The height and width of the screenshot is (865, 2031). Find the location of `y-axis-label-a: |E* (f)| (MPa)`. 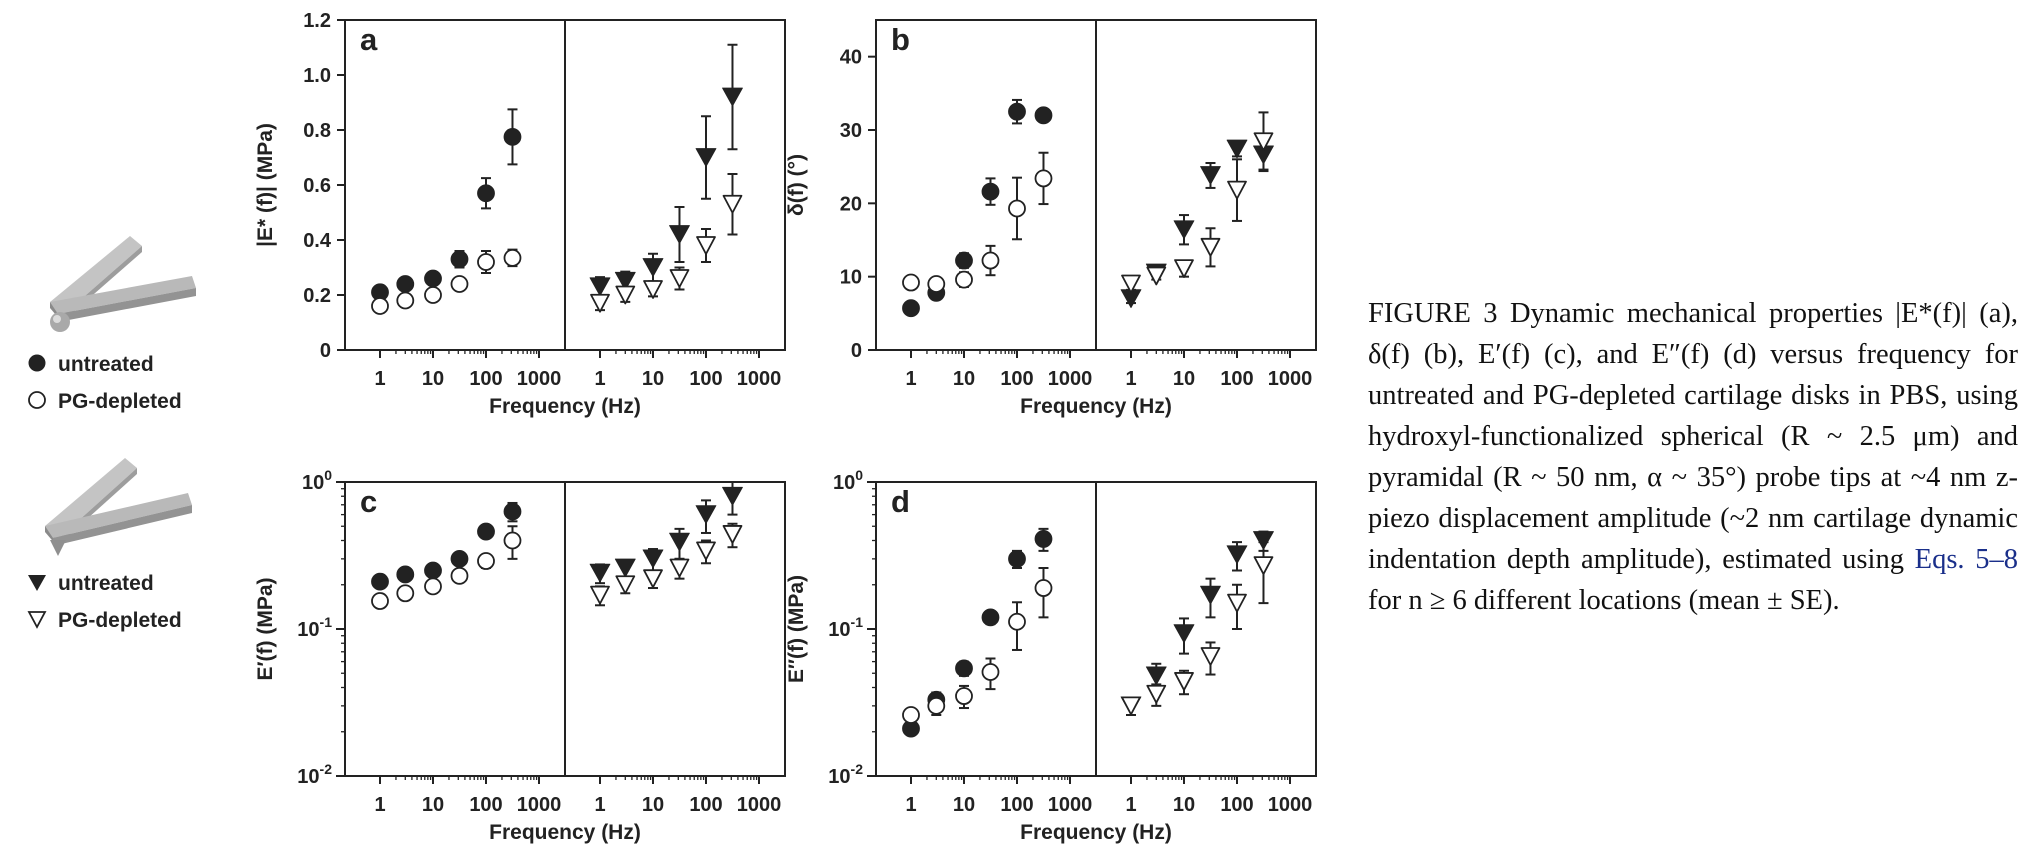

y-axis-label-a: |E* (f)| (MPa) is located at coordinates (265, 185).